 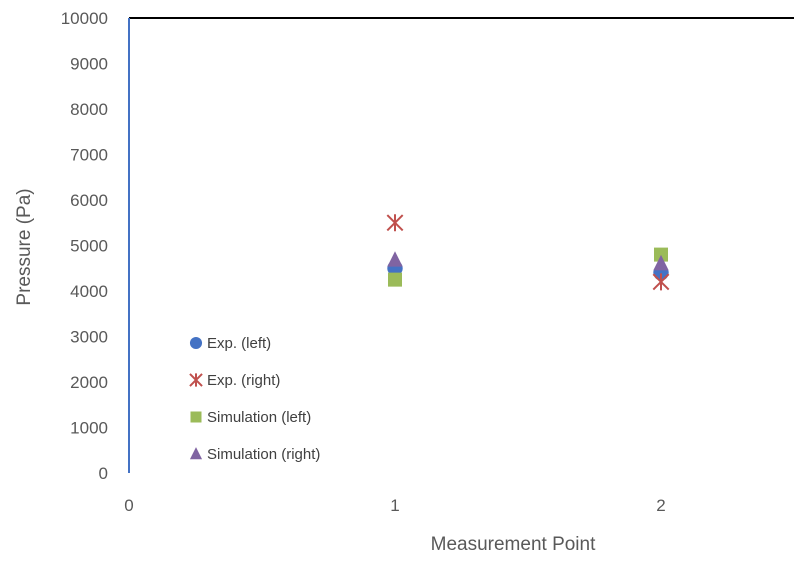 What do you see at coordinates (263, 454) in the screenshot?
I see `legend-label: Simulation (right)` at bounding box center [263, 454].